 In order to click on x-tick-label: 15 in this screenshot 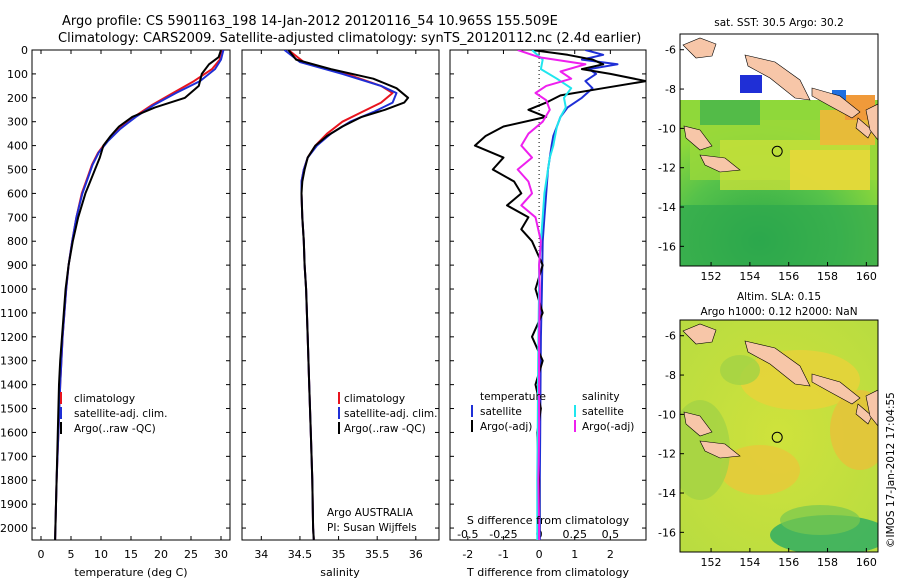, I will do `click(131, 554)`.